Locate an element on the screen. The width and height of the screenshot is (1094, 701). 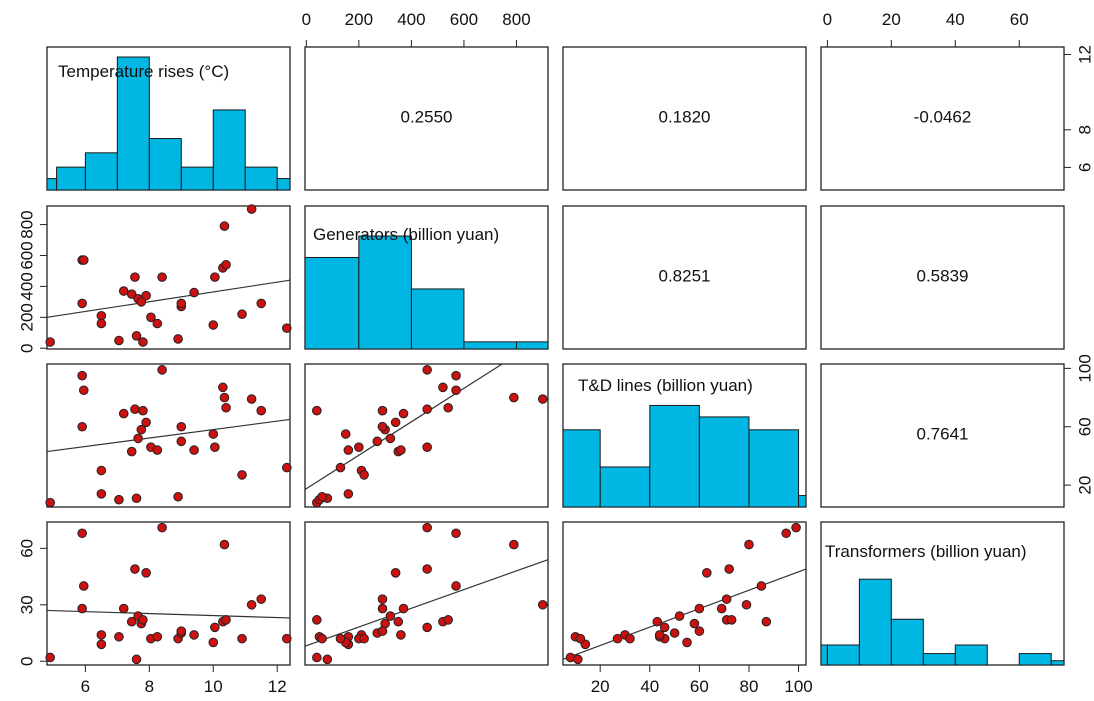
right-tick-label: 100 is located at coordinates (1084, 368).